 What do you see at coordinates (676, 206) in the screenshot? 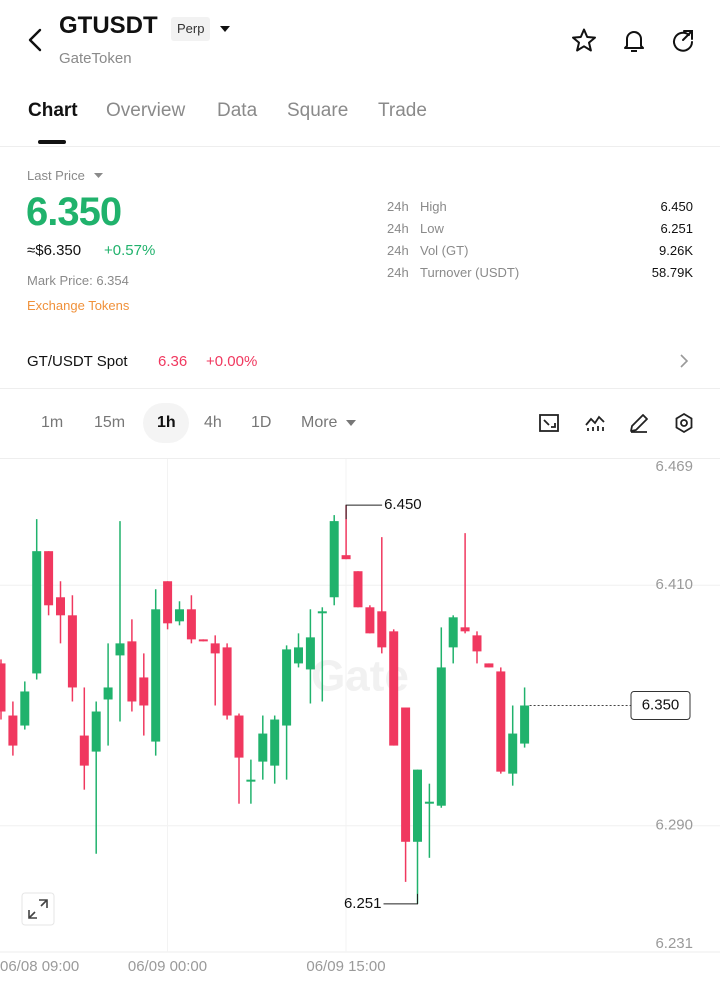
I see `stat-value: 6.450` at bounding box center [676, 206].